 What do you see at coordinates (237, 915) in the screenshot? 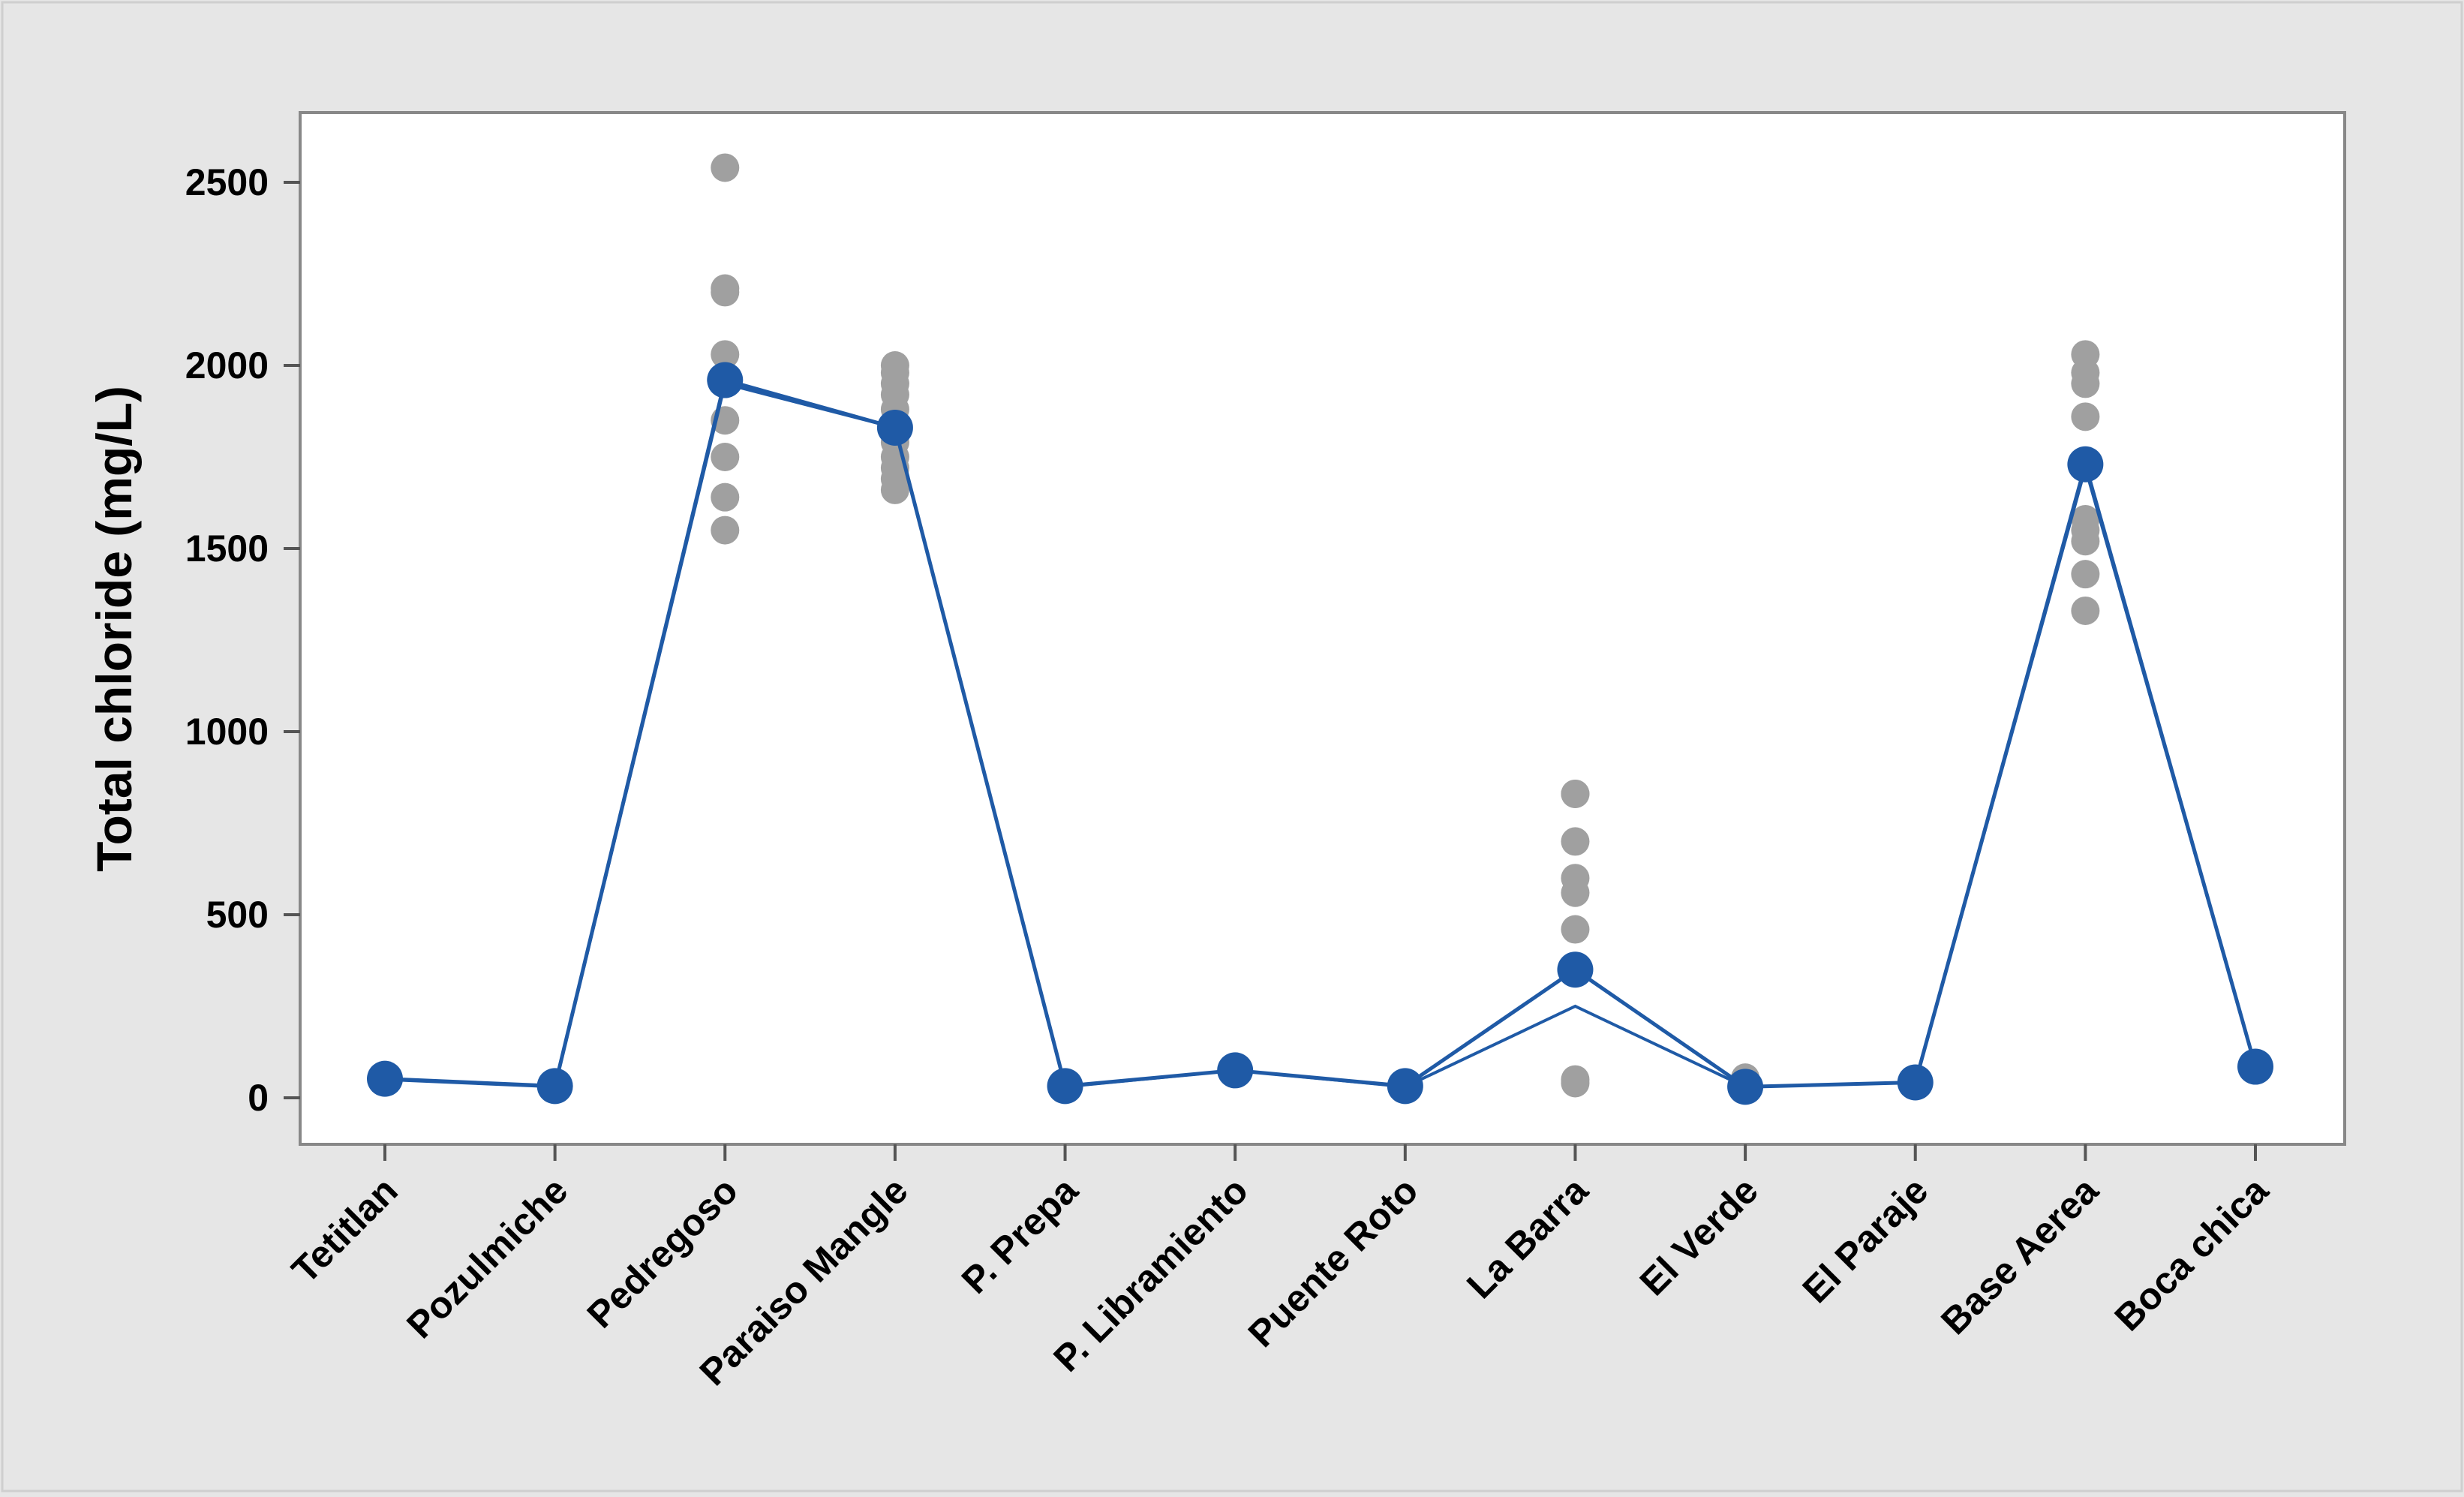
I see `y-tick-label: 500` at bounding box center [237, 915].